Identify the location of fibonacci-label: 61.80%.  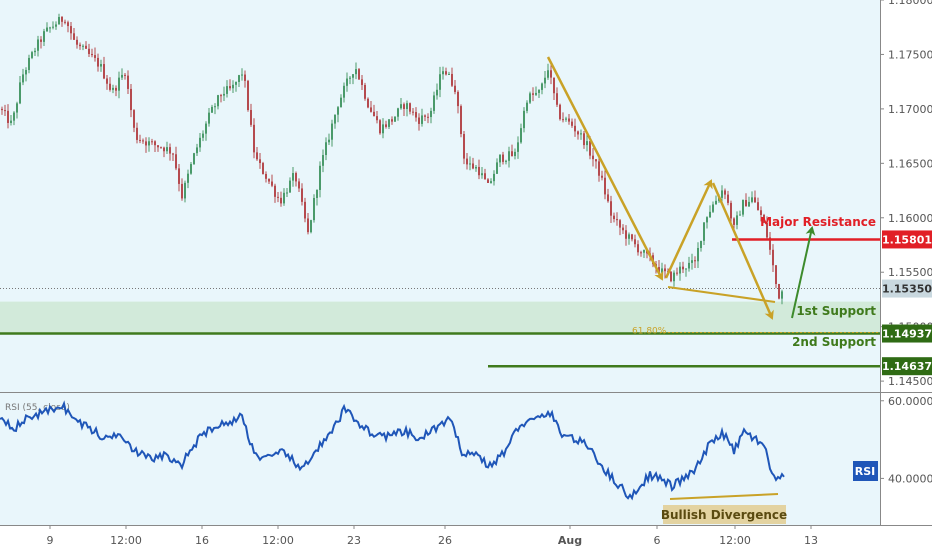
(649, 332).